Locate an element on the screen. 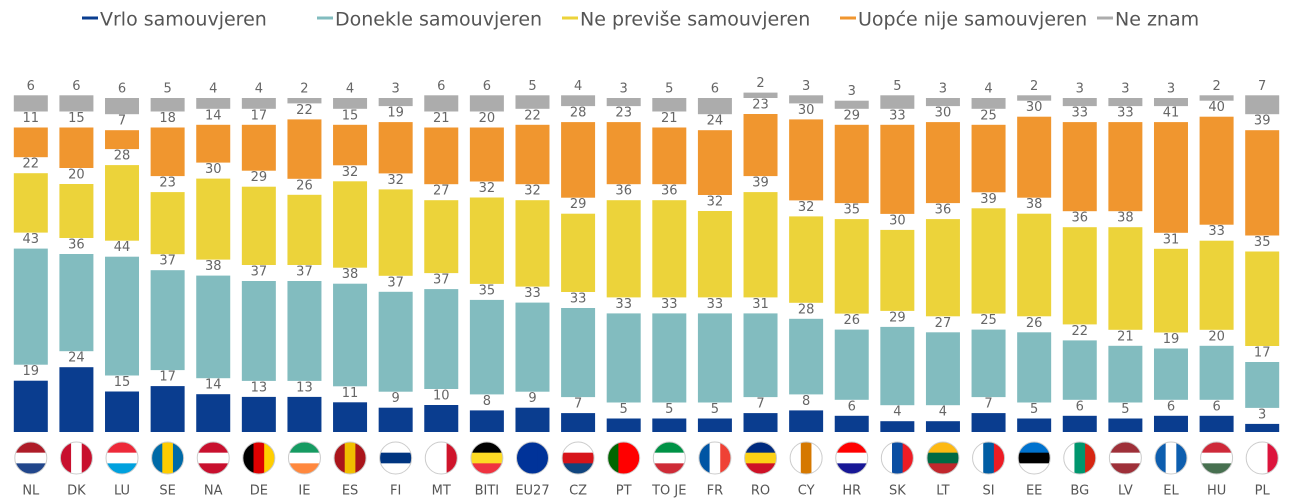 Image resolution: width=1290 pixels, height=500 pixels. value-label: 38 is located at coordinates (1125, 218).